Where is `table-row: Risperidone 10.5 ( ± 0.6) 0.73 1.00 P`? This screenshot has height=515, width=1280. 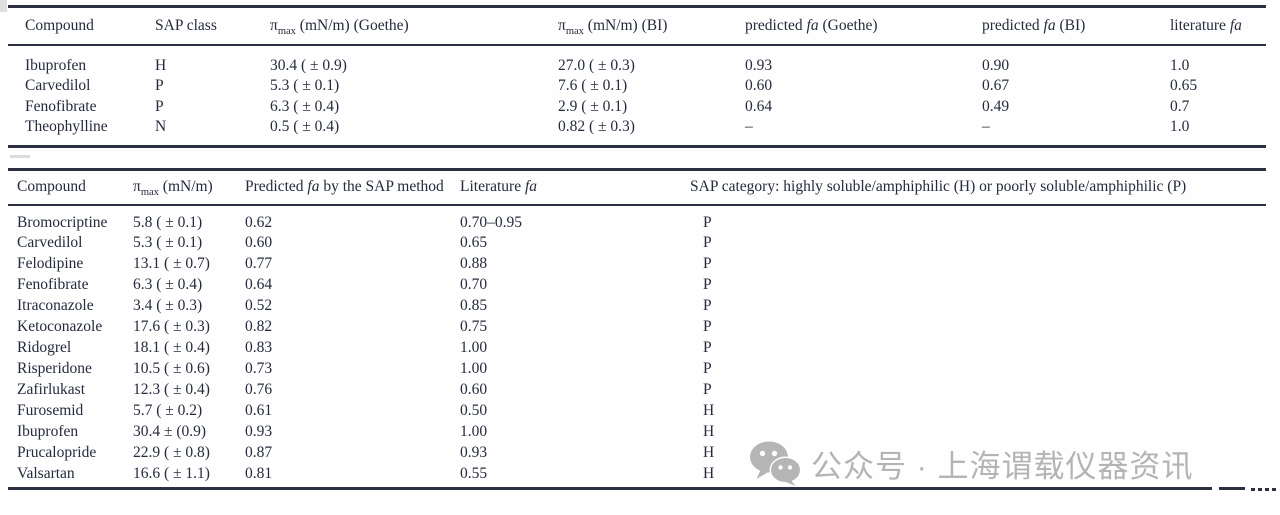 table-row: Risperidone 10.5 ( ± 0.6) 0.73 1.00 P is located at coordinates (637, 369).